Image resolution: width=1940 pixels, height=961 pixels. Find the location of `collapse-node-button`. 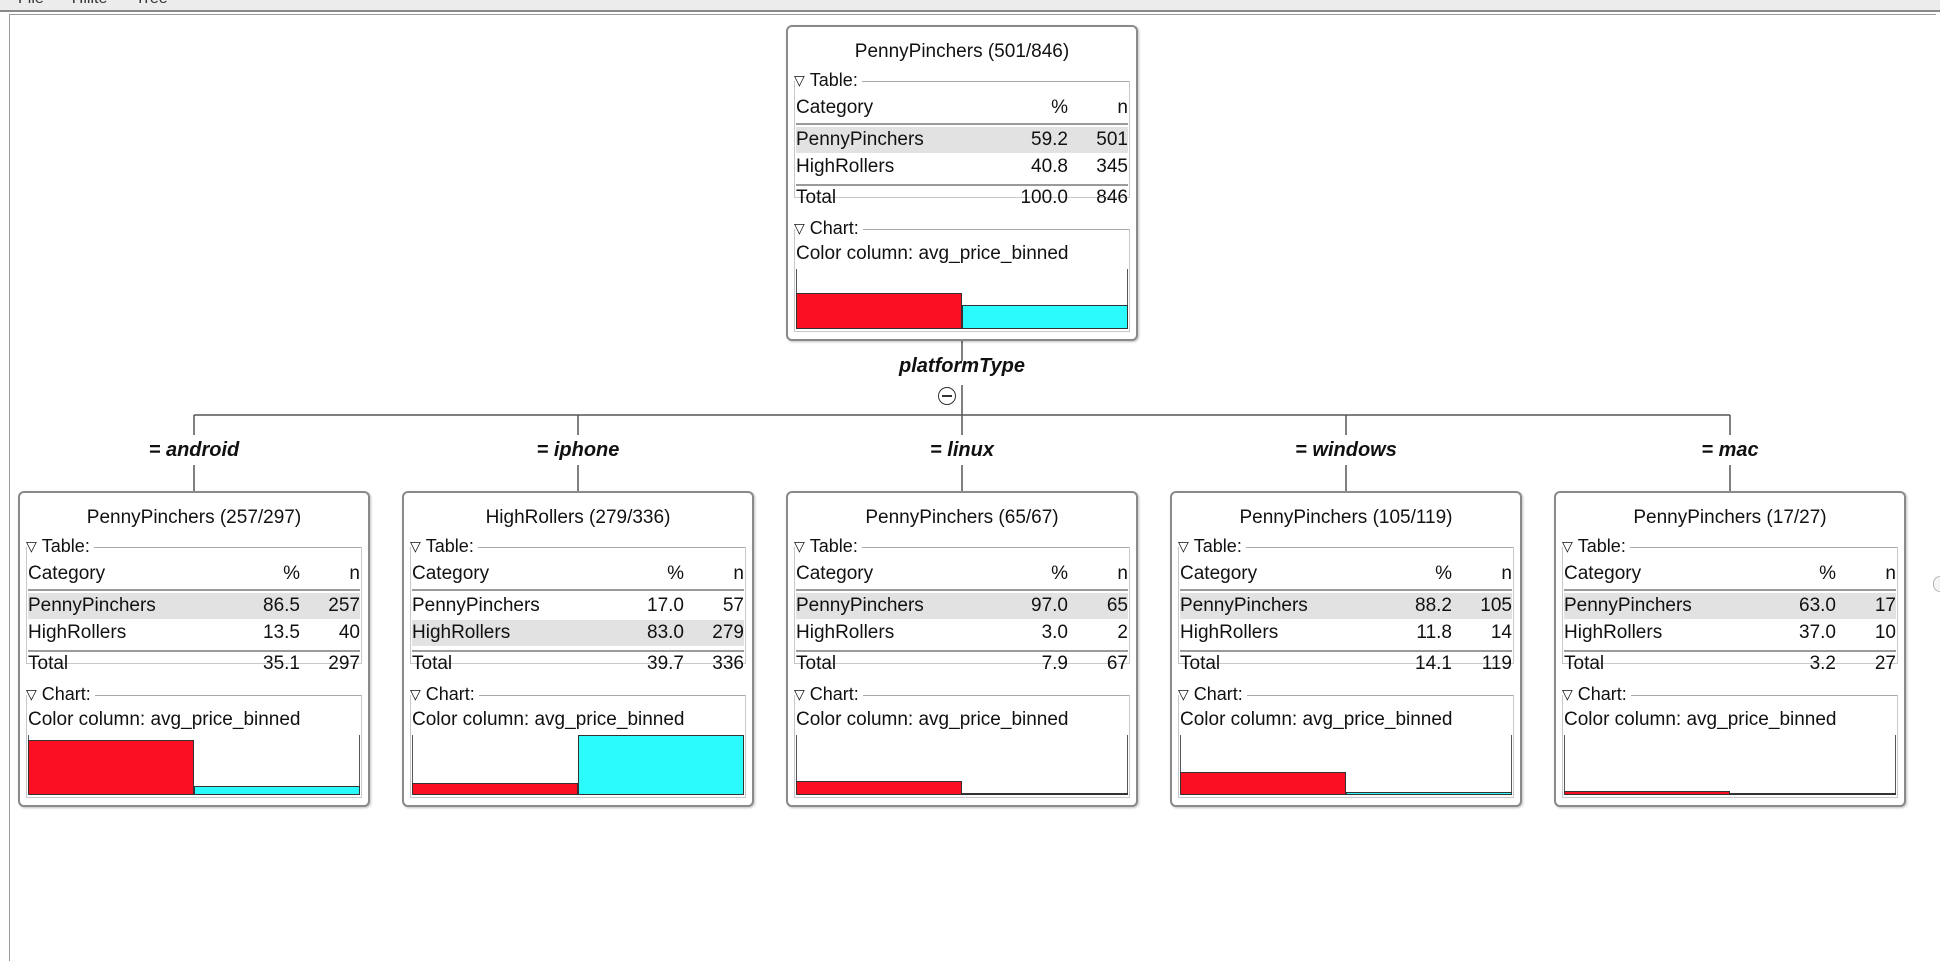

collapse-node-button is located at coordinates (947, 396).